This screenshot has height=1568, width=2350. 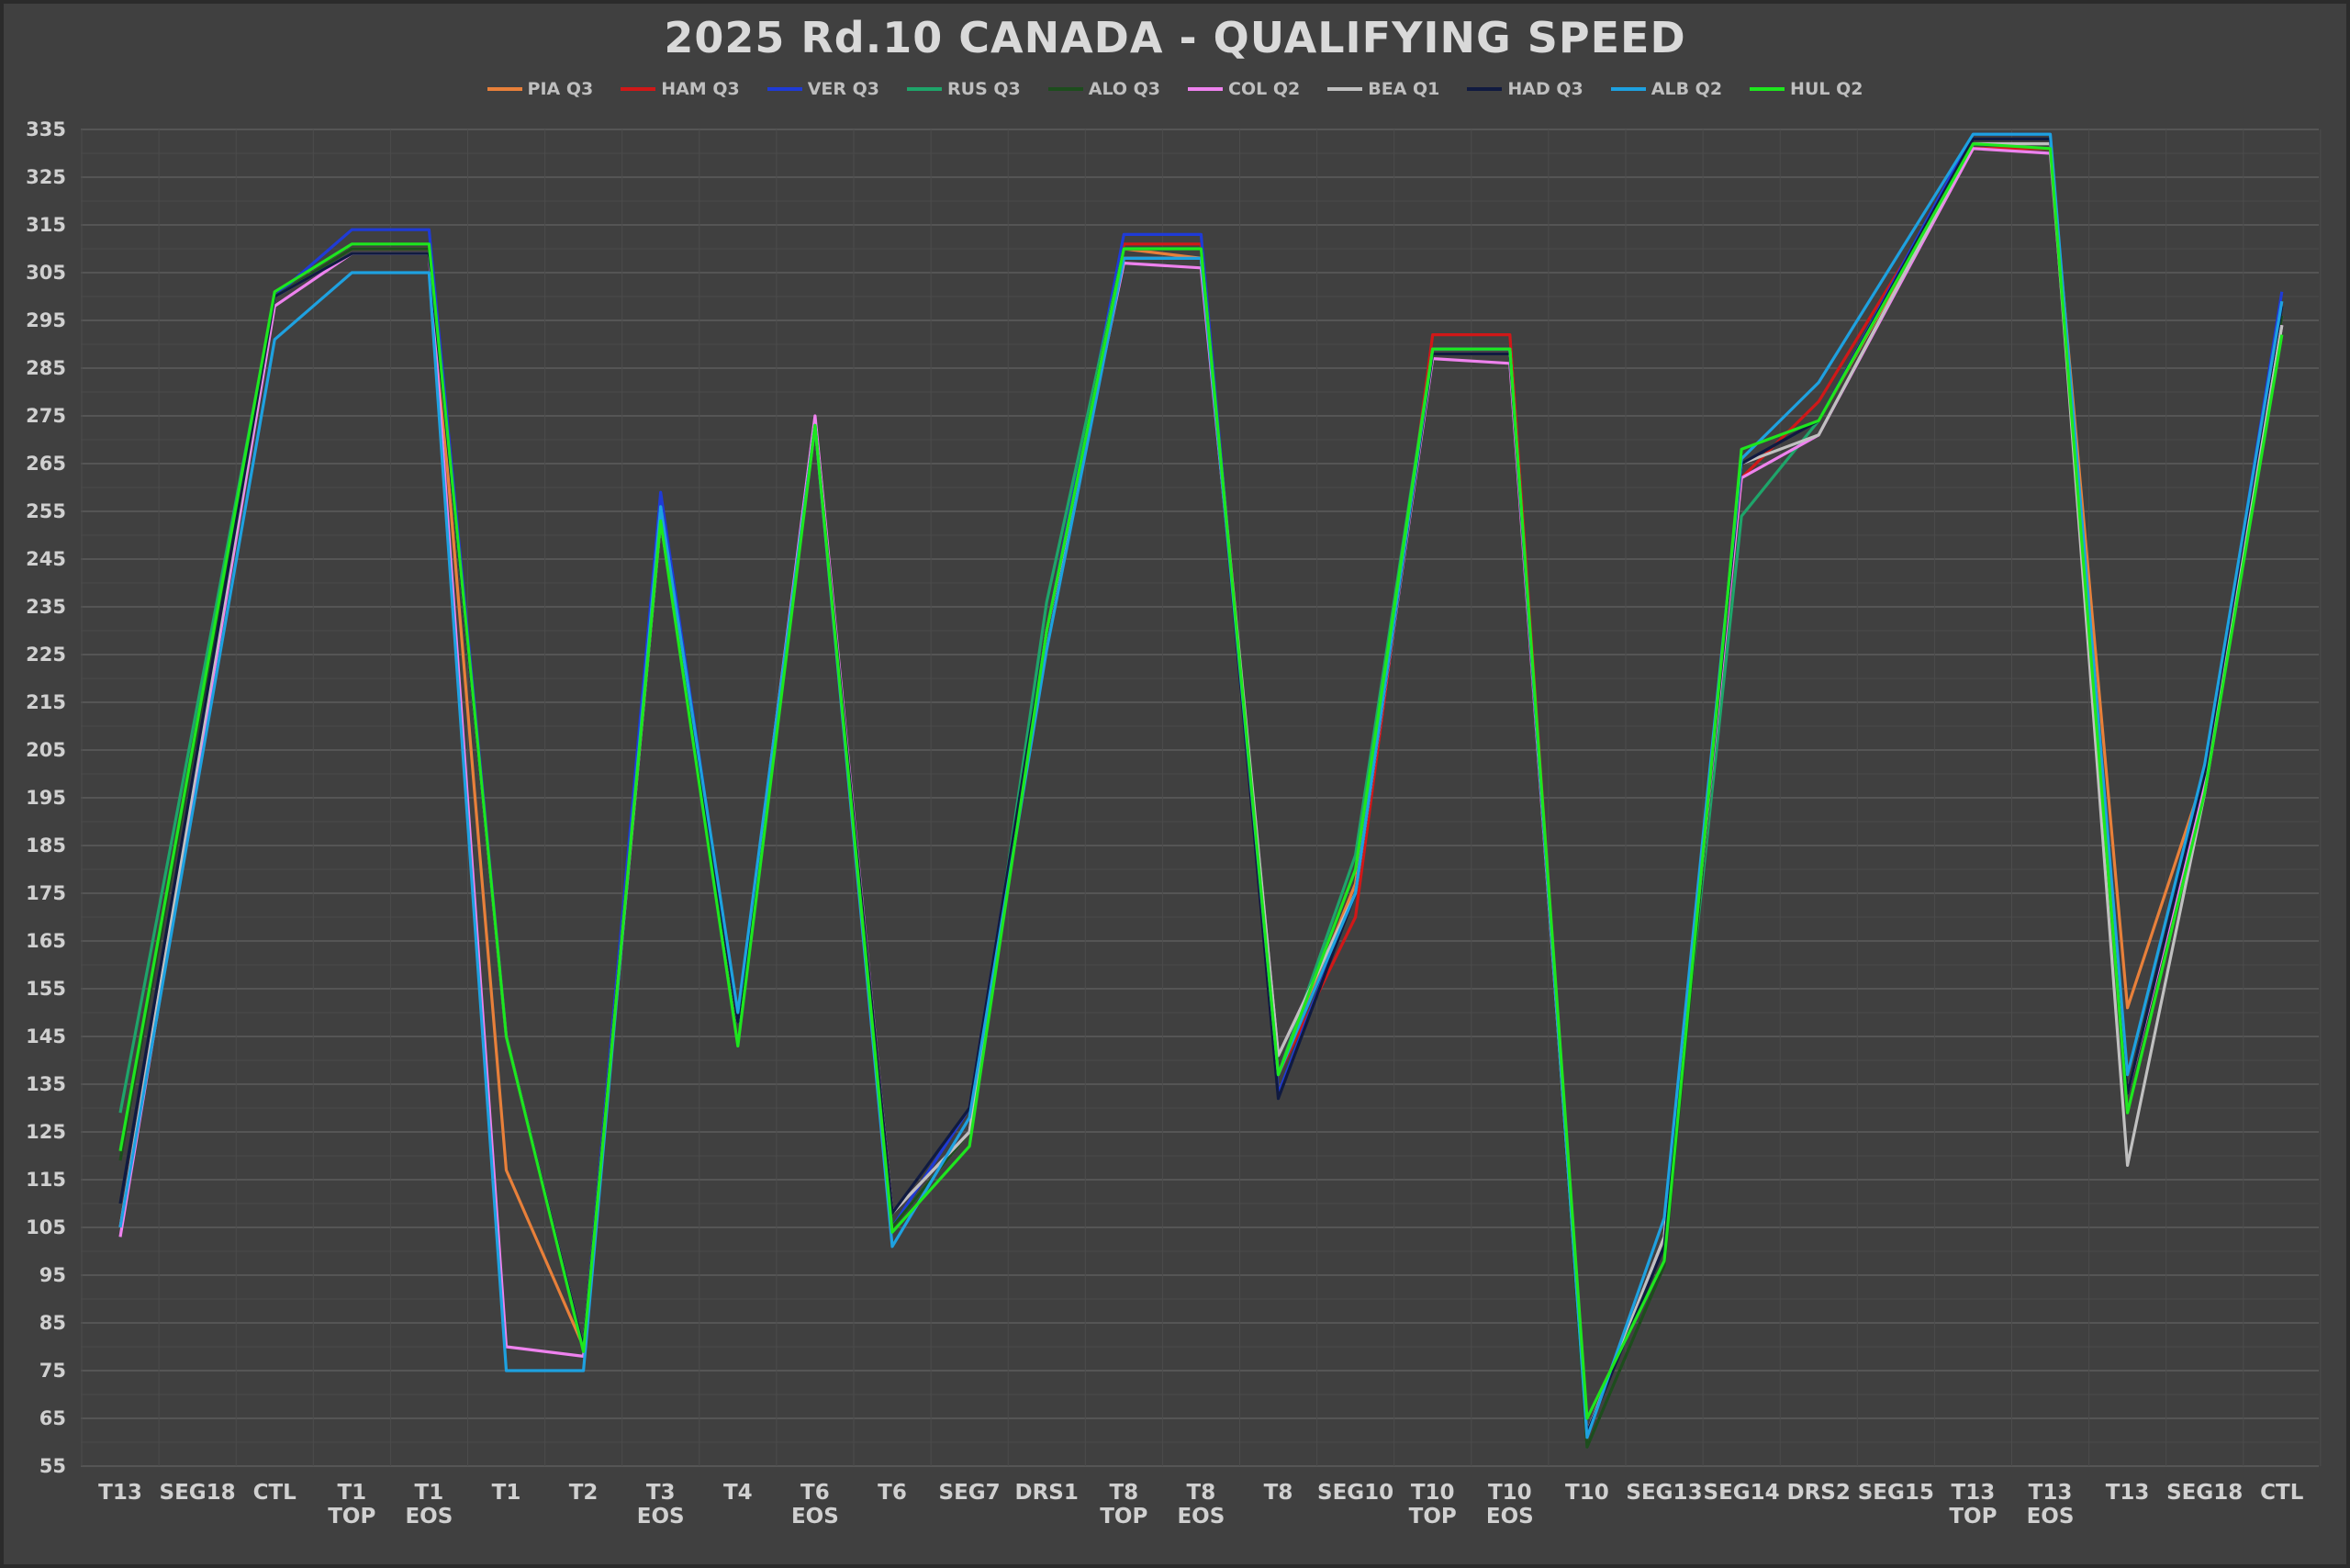 I want to click on y-tick-label: 65, so click(x=53, y=1418).